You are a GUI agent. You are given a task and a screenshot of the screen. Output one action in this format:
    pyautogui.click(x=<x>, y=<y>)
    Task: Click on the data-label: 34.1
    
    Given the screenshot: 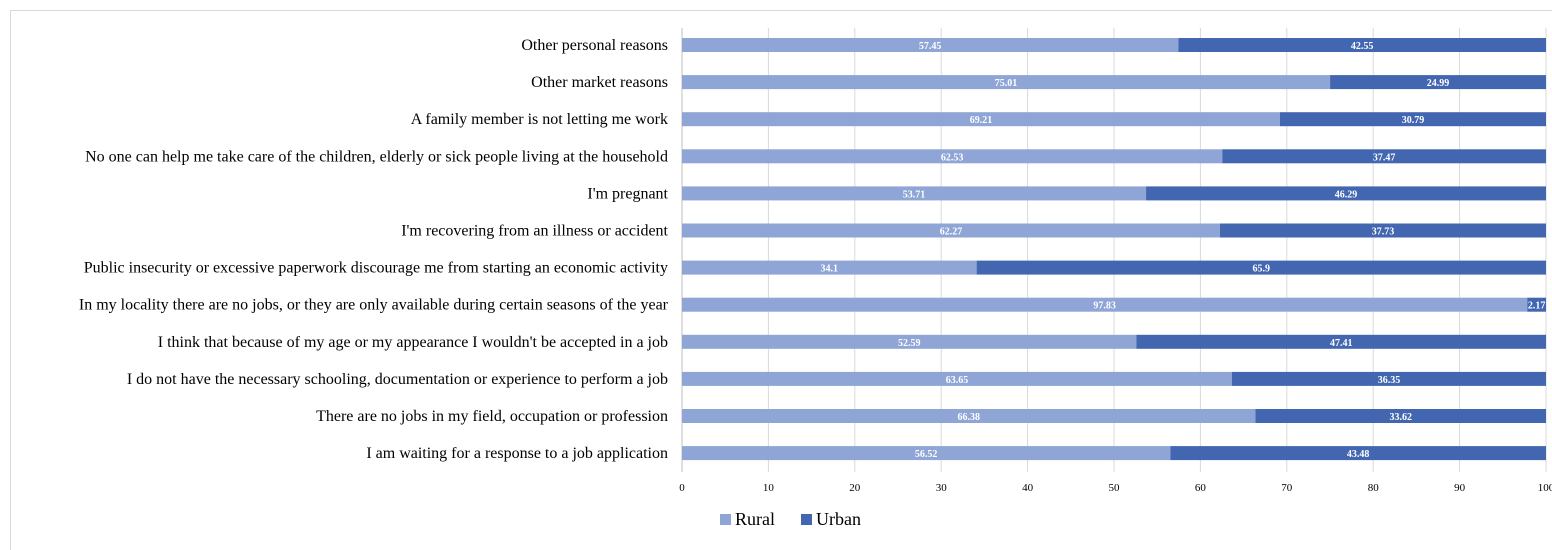 What is the action you would take?
    pyautogui.click(x=830, y=269)
    